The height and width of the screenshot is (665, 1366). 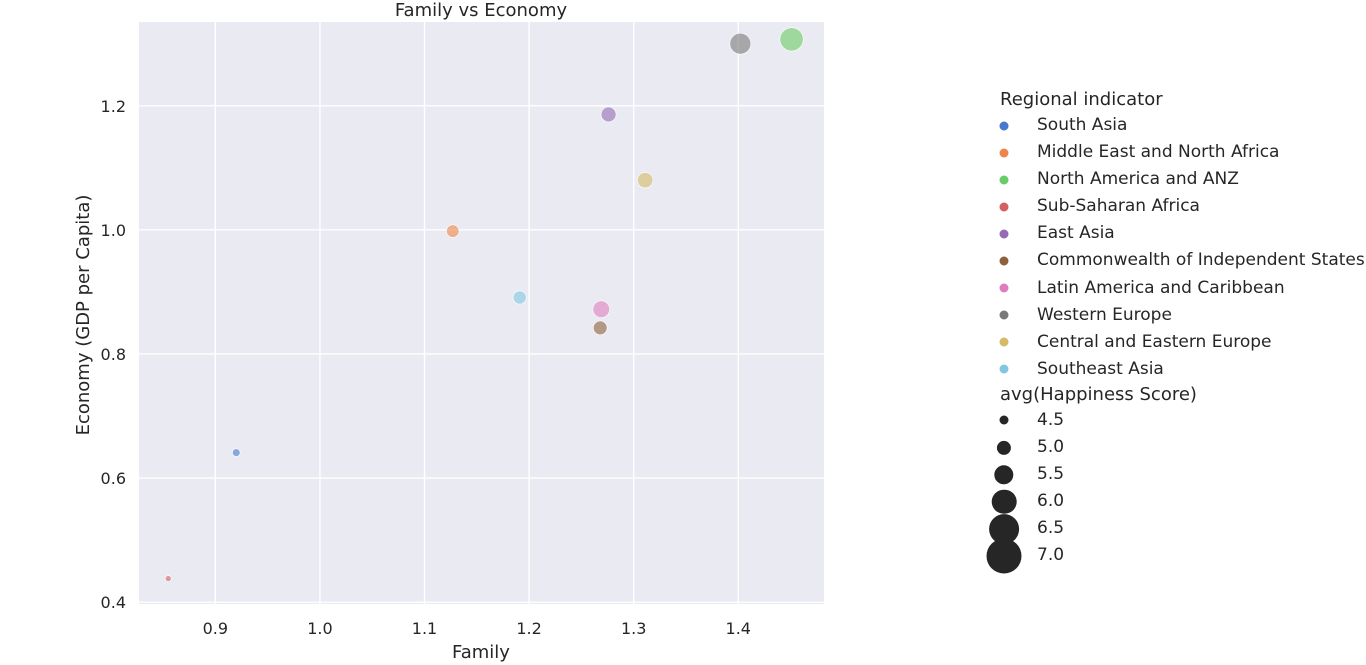 I want to click on legend-item: East Asia, so click(x=1179, y=233).